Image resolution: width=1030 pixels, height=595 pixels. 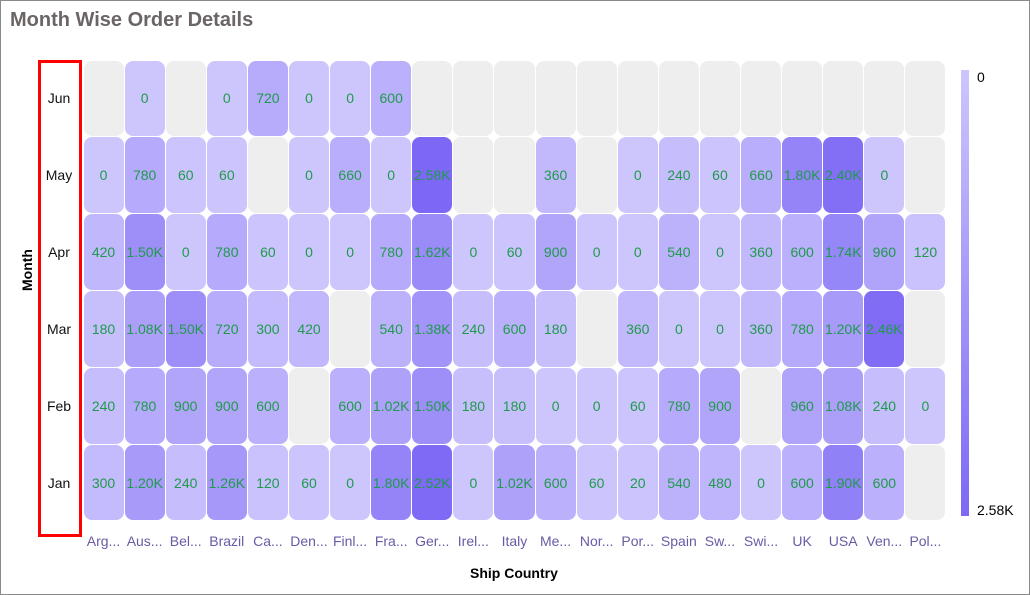 I want to click on heatmap-cell: 1.80K, so click(x=391, y=482).